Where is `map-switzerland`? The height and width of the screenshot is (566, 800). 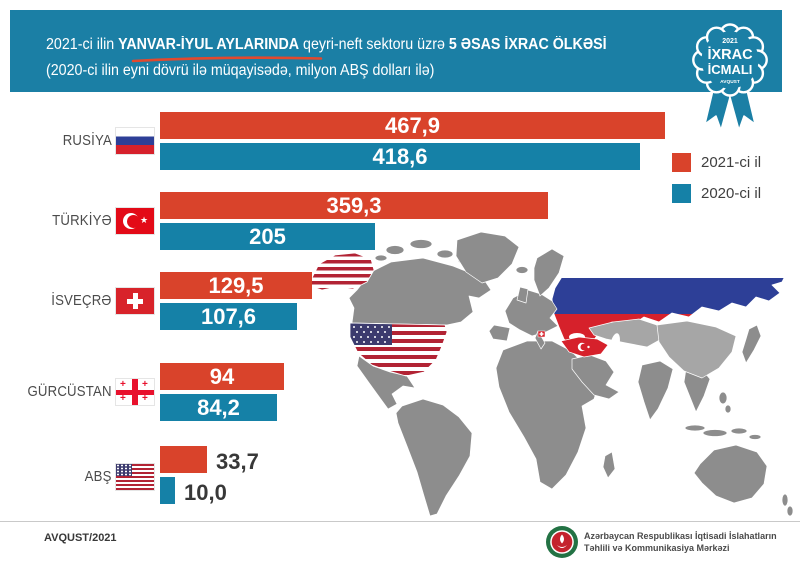 map-switzerland is located at coordinates (541, 334).